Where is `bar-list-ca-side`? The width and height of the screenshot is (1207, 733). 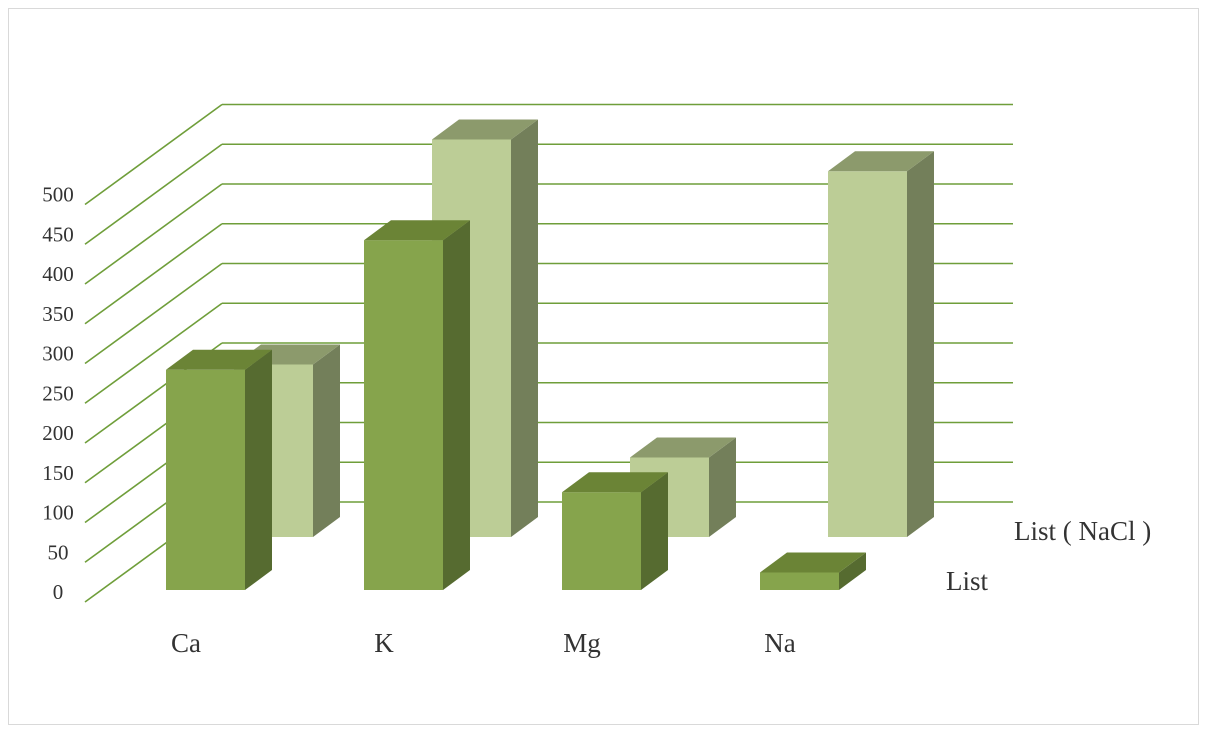 bar-list-ca-side is located at coordinates (258, 469).